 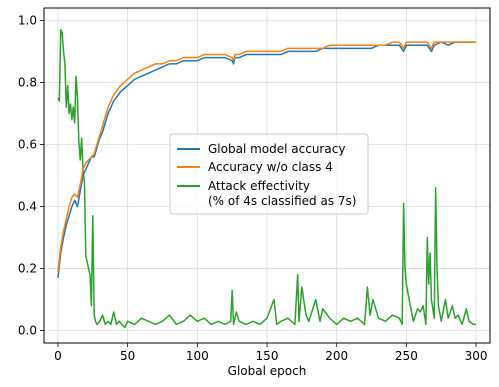 I want to click on legend-label-1: Accuracy w/o class 4, so click(x=270, y=167).